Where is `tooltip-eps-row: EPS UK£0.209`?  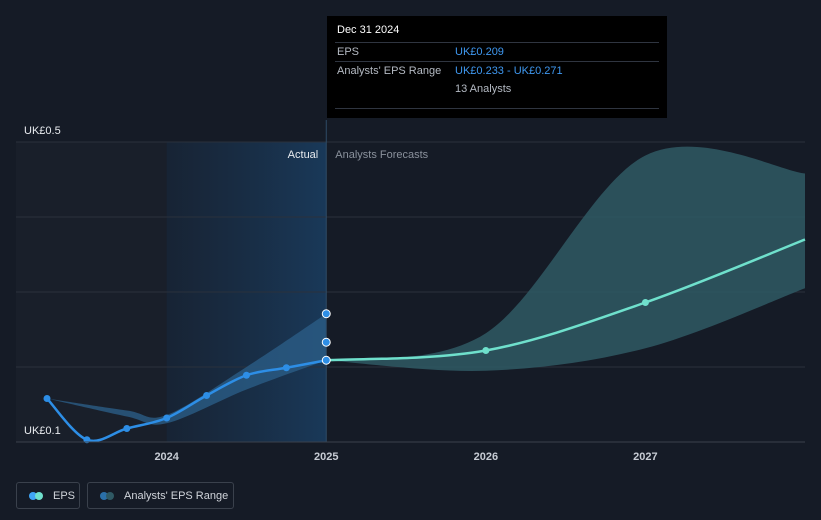
tooltip-eps-row: EPS UK£0.209 is located at coordinates (497, 51).